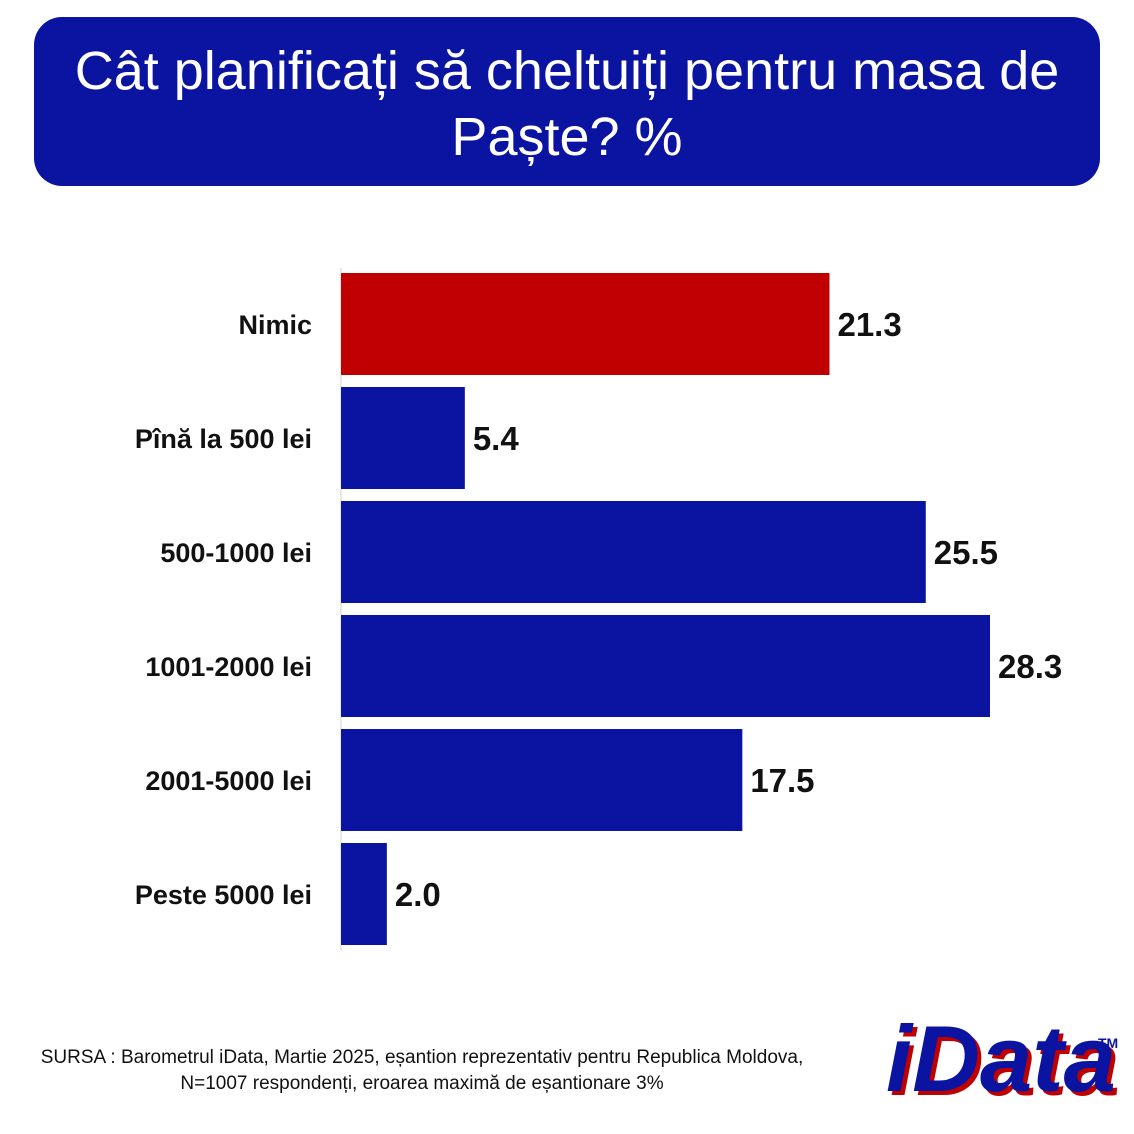  What do you see at coordinates (275, 325) in the screenshot?
I see `category-label: Nimic` at bounding box center [275, 325].